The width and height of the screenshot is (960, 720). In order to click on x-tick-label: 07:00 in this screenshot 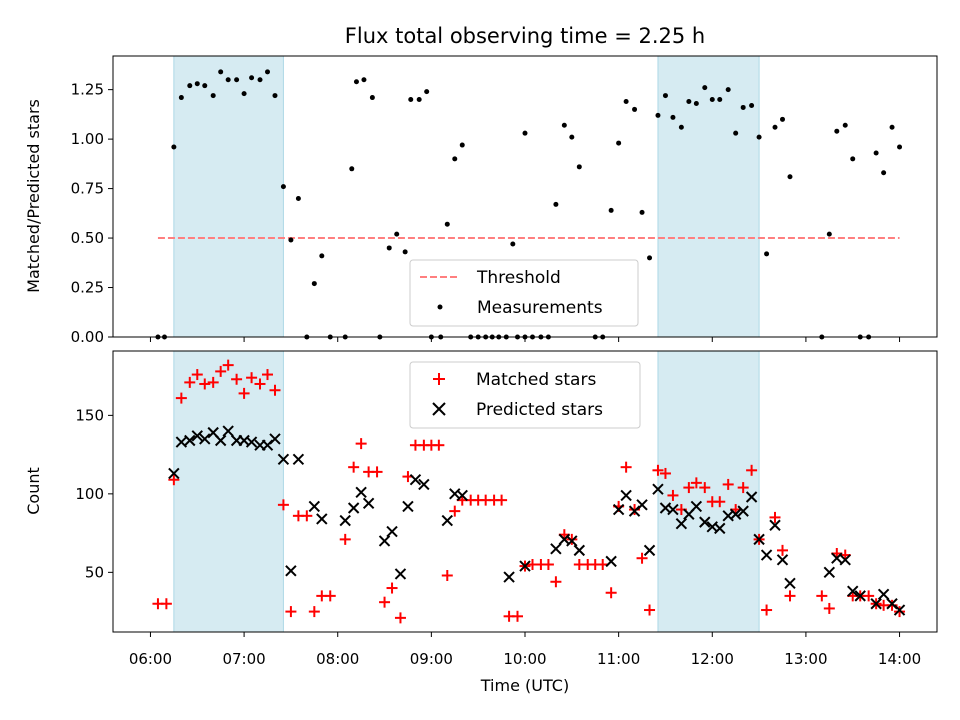, I will do `click(243, 659)`.